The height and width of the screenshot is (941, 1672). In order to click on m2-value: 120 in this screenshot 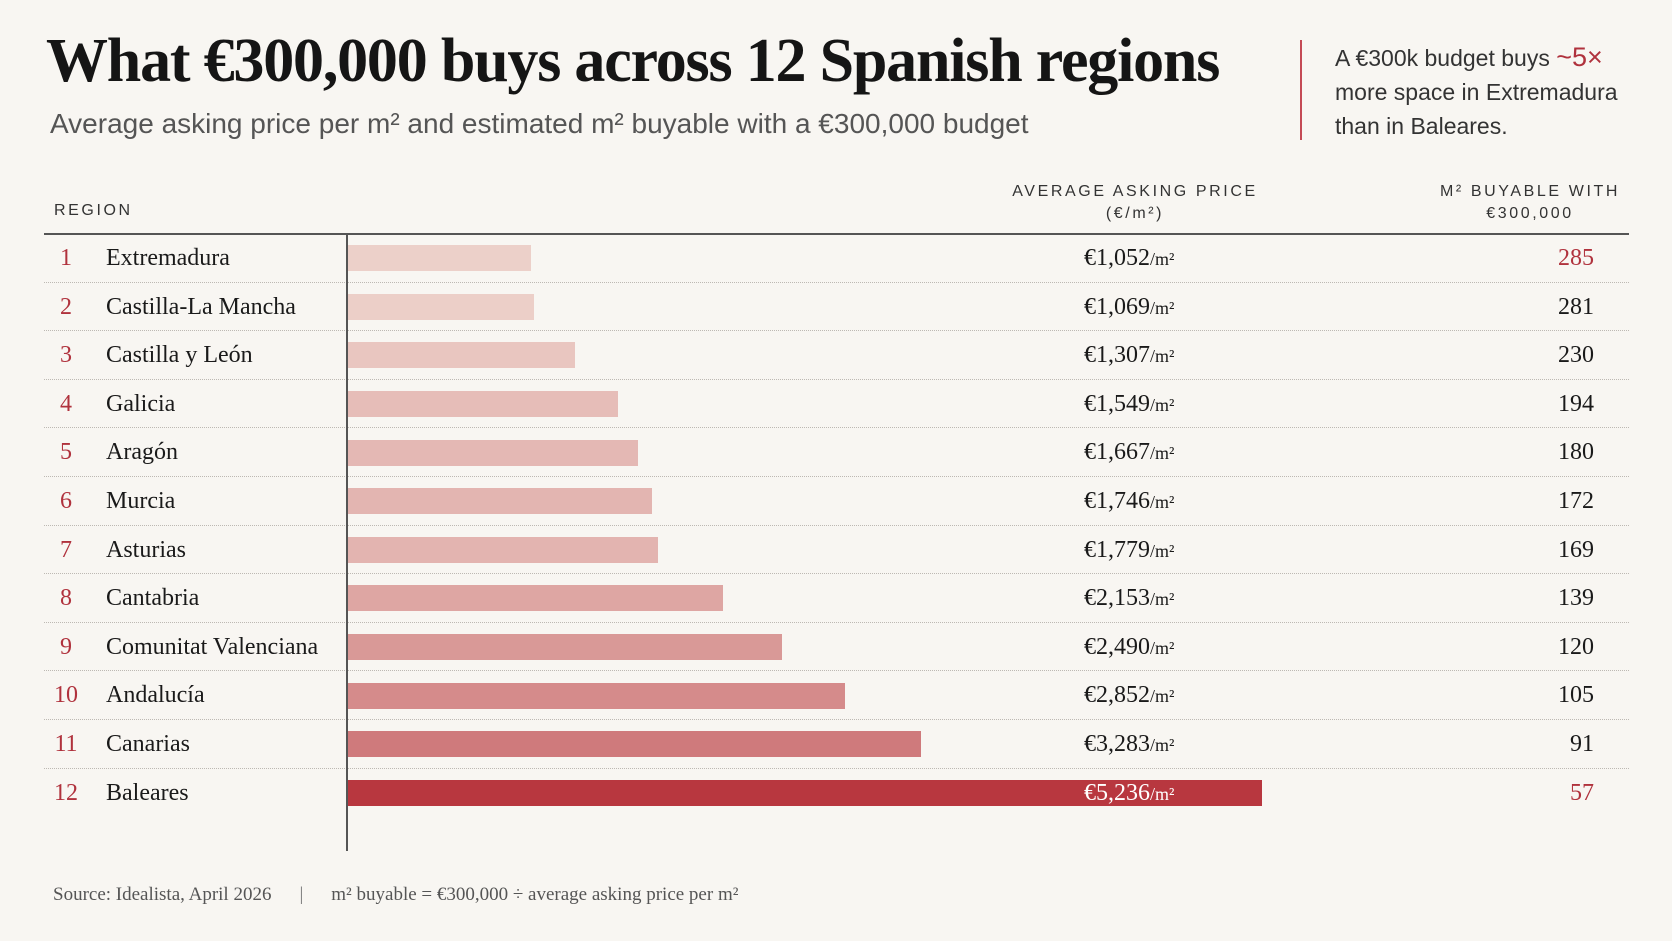, I will do `click(1576, 646)`.